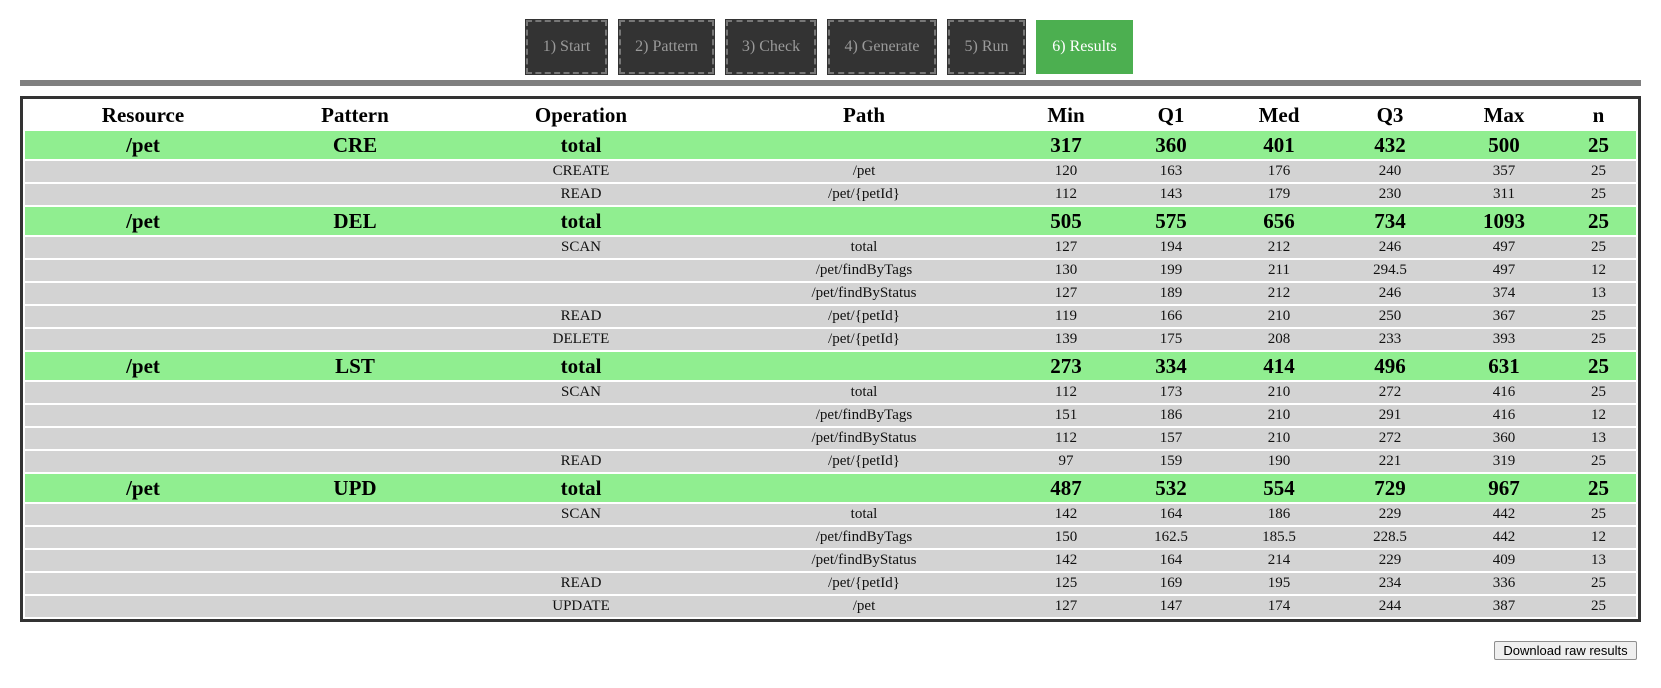  Describe the element at coordinates (581, 438) in the screenshot. I see `cell-operation` at that location.